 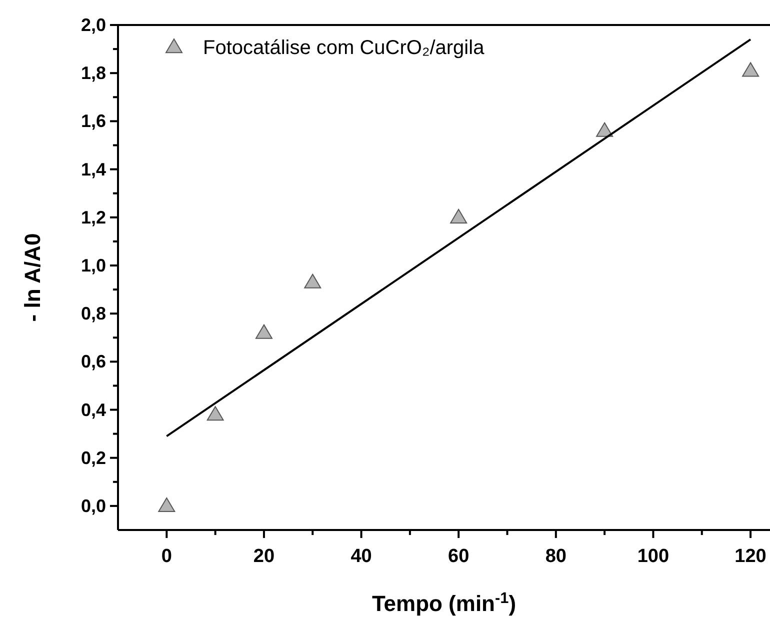 What do you see at coordinates (93, 506) in the screenshot?
I see `y-tick-label: 0,0` at bounding box center [93, 506].